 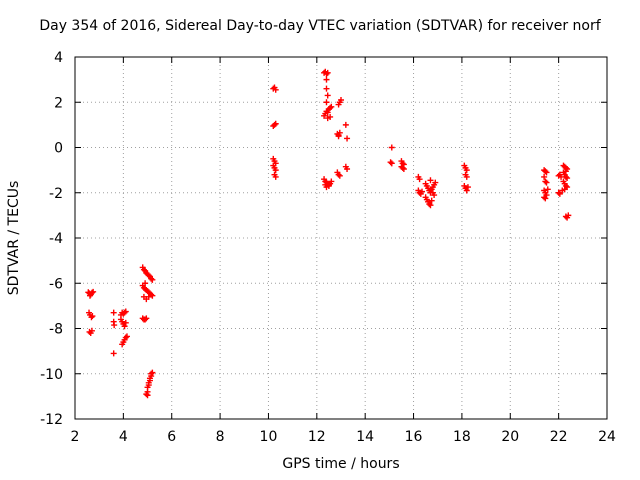 I want to click on x-tick-label: 24, so click(x=607, y=437).